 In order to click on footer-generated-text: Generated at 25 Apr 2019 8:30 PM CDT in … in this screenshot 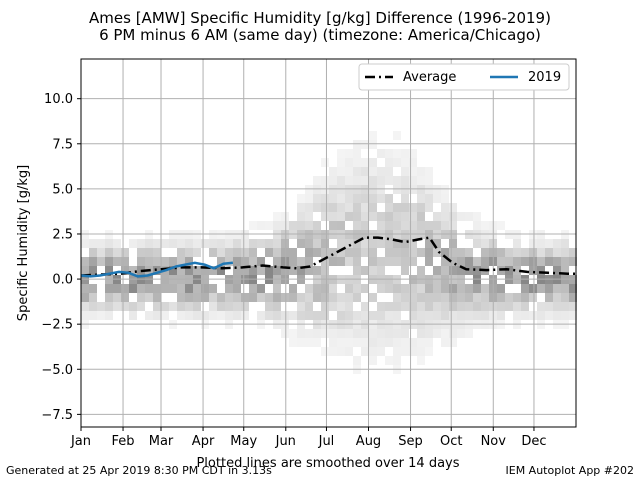, I will do `click(139, 470)`.